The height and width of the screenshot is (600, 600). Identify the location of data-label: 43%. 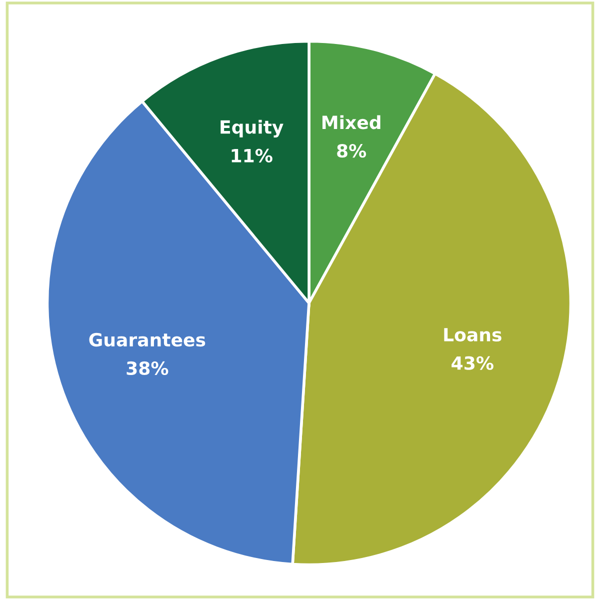
(473, 363).